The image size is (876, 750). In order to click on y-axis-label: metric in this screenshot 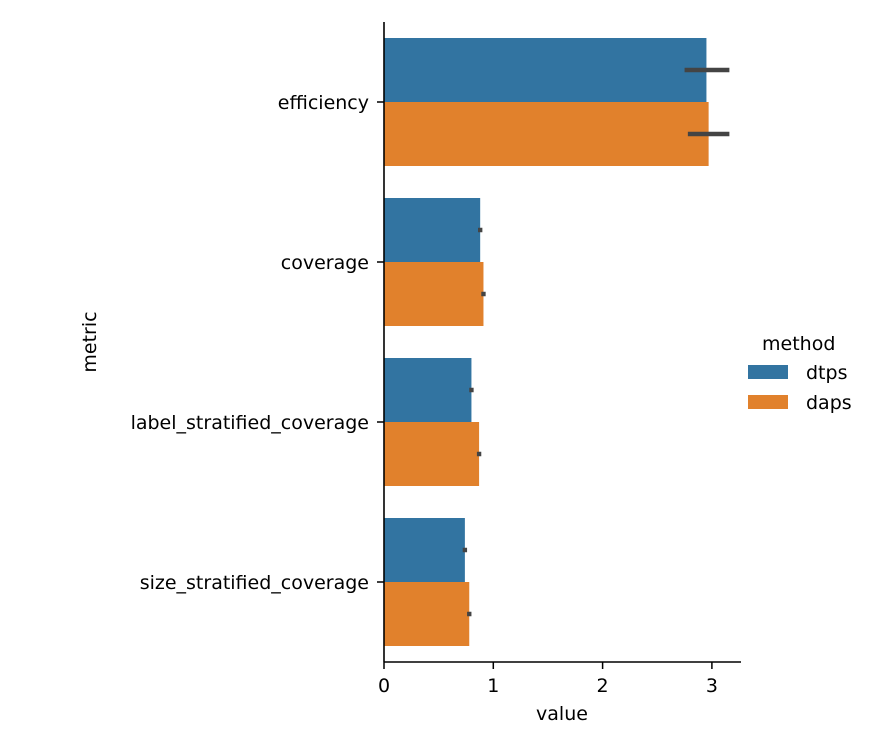, I will do `click(90, 341)`.